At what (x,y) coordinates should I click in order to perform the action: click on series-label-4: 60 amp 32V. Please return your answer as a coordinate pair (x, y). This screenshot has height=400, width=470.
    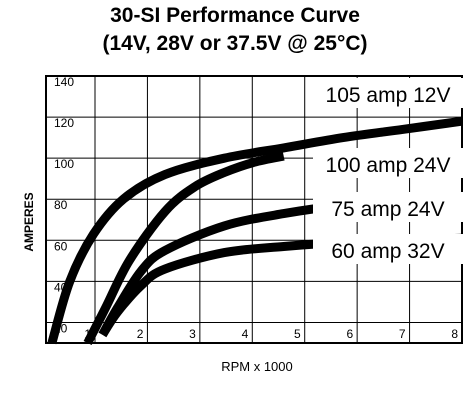
    Looking at the image, I should click on (388, 249).